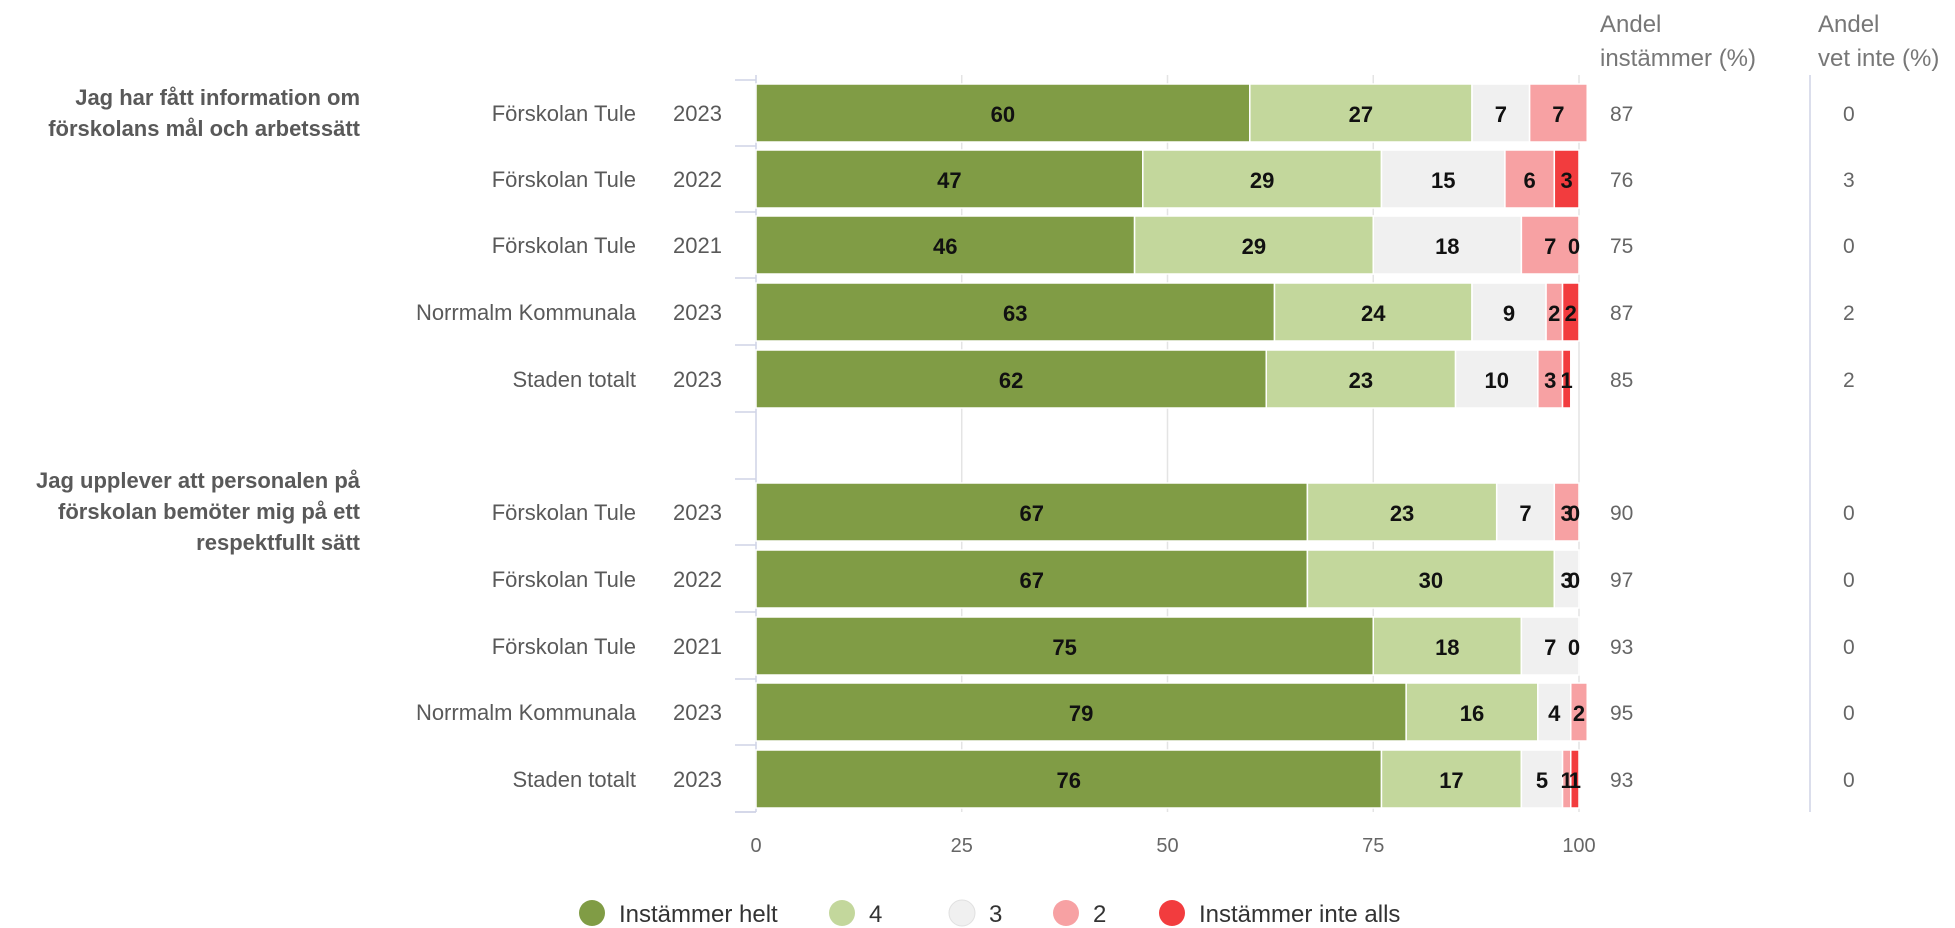  Describe the element at coordinates (1878, 58) in the screenshot. I see `side-column-header-line2: vet inte (%)` at that location.